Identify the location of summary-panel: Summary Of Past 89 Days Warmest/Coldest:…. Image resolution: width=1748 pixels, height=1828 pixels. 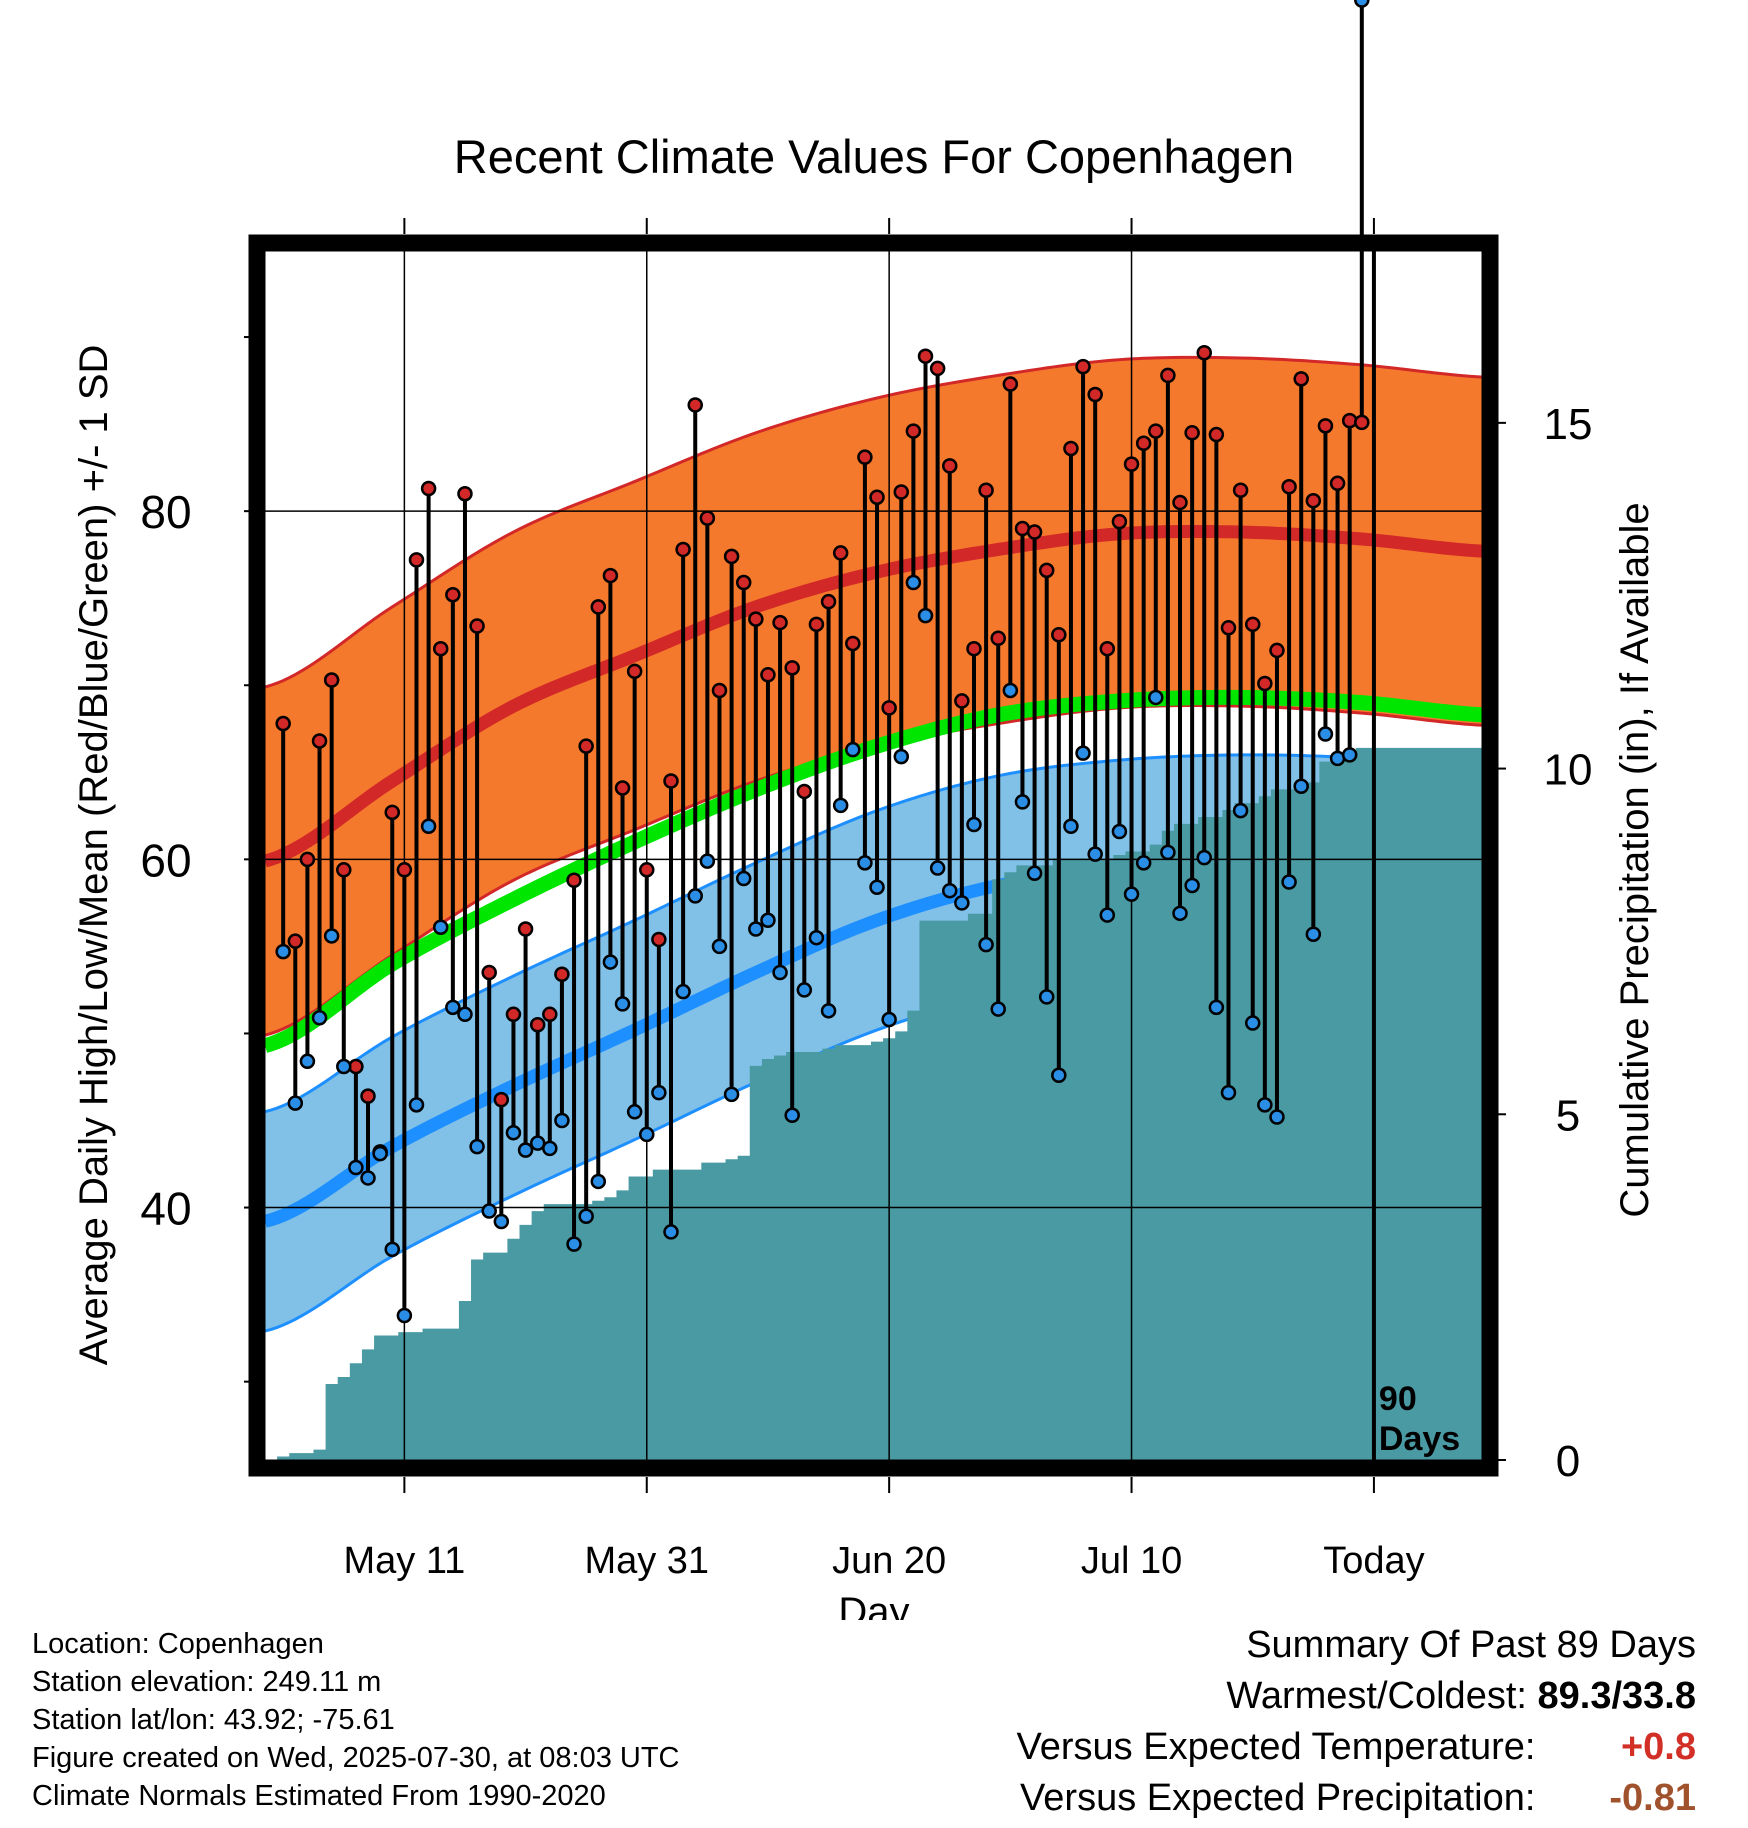
(1356, 1722).